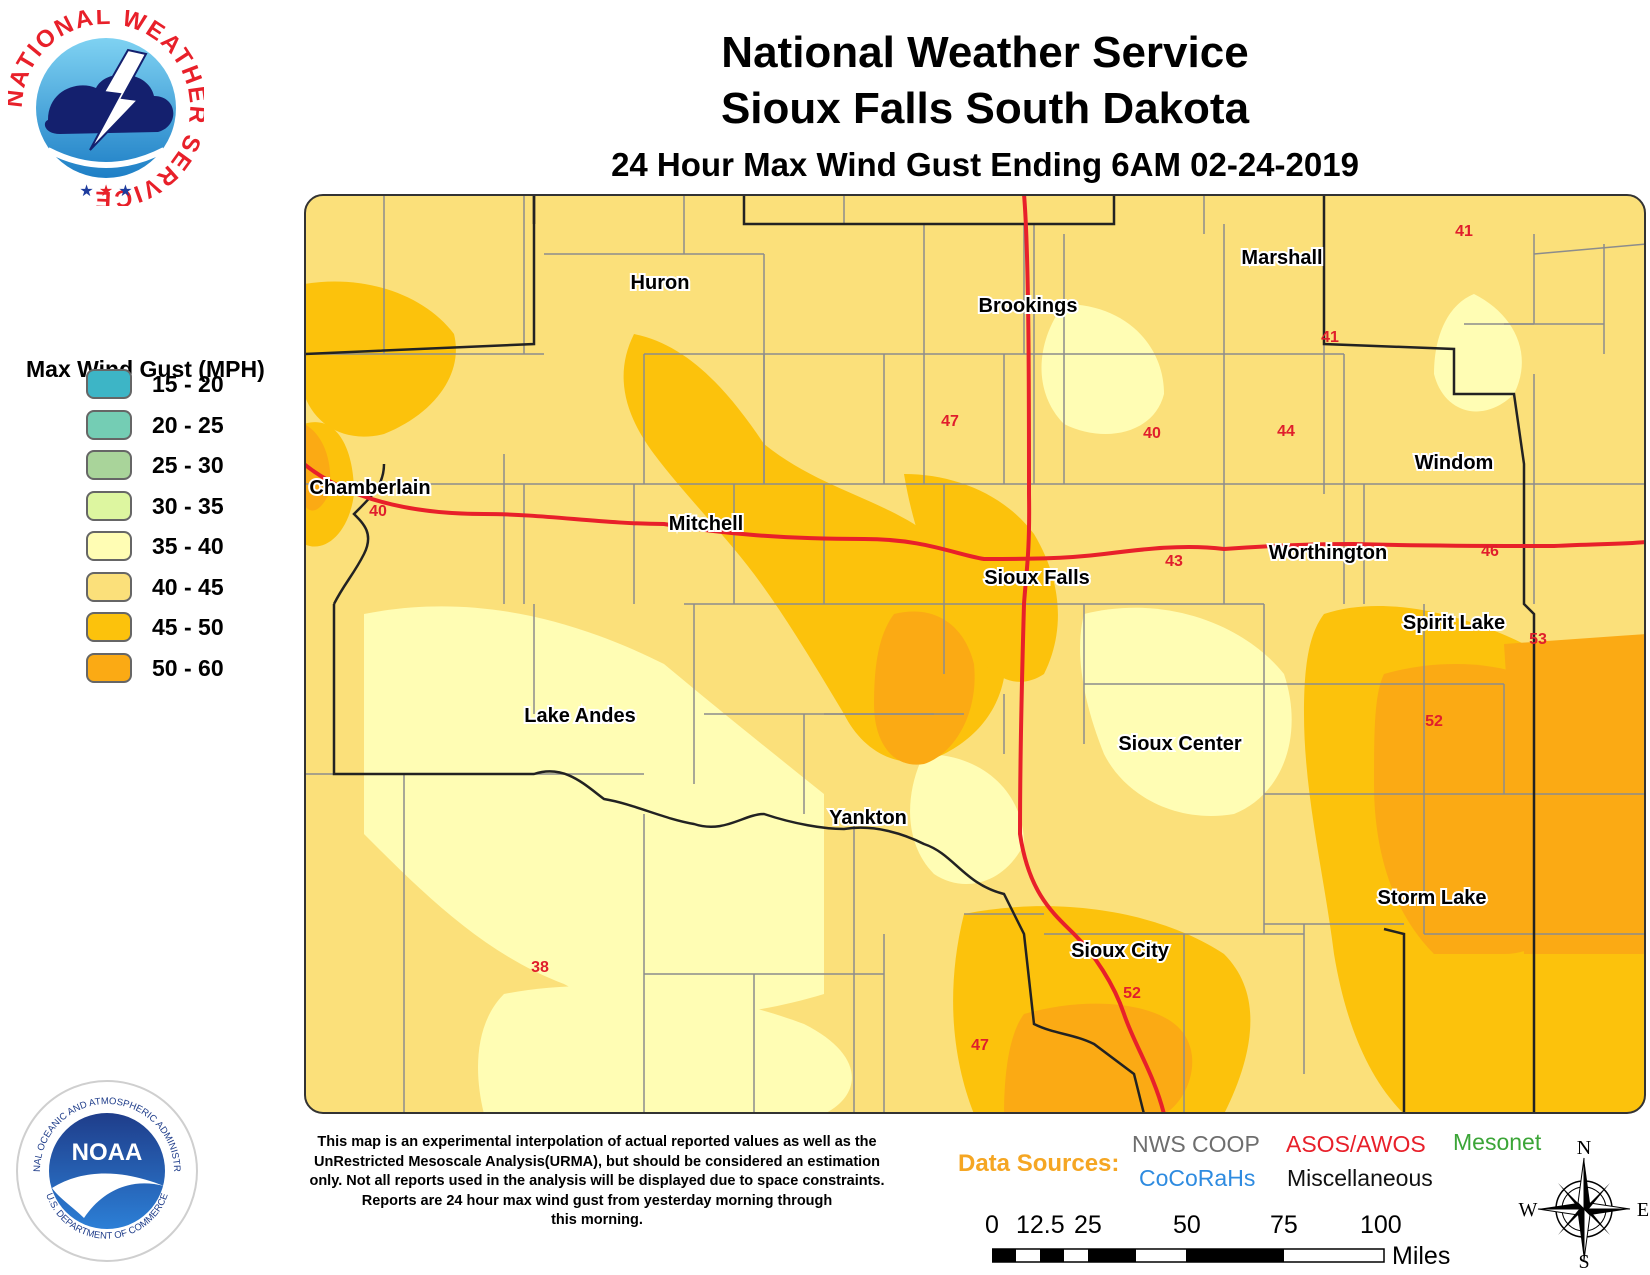  Describe the element at coordinates (1120, 951) in the screenshot. I see `city-label: Sioux City` at that location.